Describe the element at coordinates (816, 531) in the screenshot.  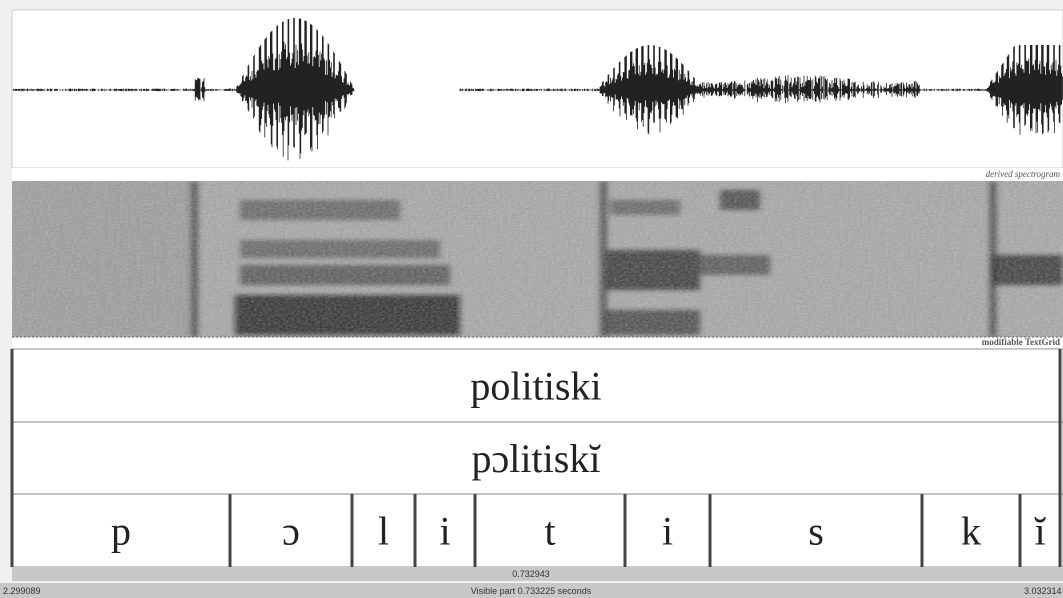
I see `interval-label: s` at that location.